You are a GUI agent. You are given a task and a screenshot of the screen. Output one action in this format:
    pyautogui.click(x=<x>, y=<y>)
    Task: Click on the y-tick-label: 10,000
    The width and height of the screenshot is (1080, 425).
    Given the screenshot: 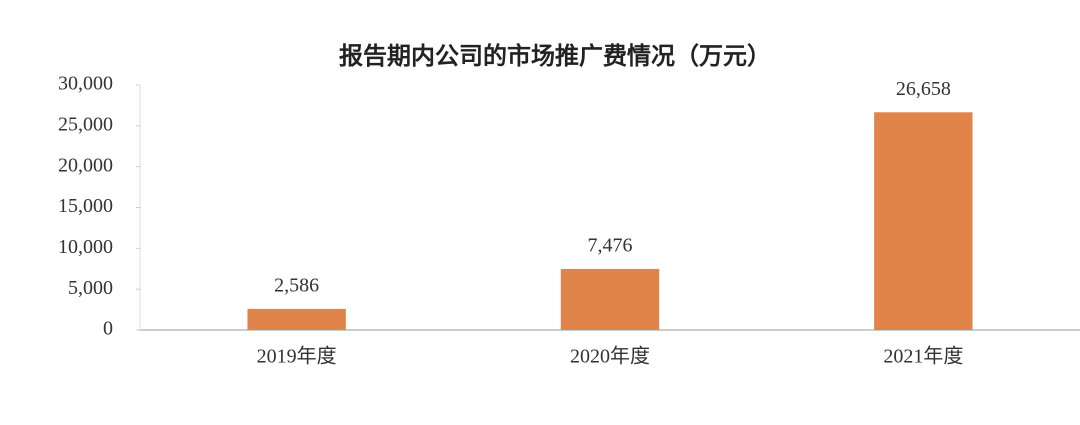 What is the action you would take?
    pyautogui.click(x=85, y=247)
    